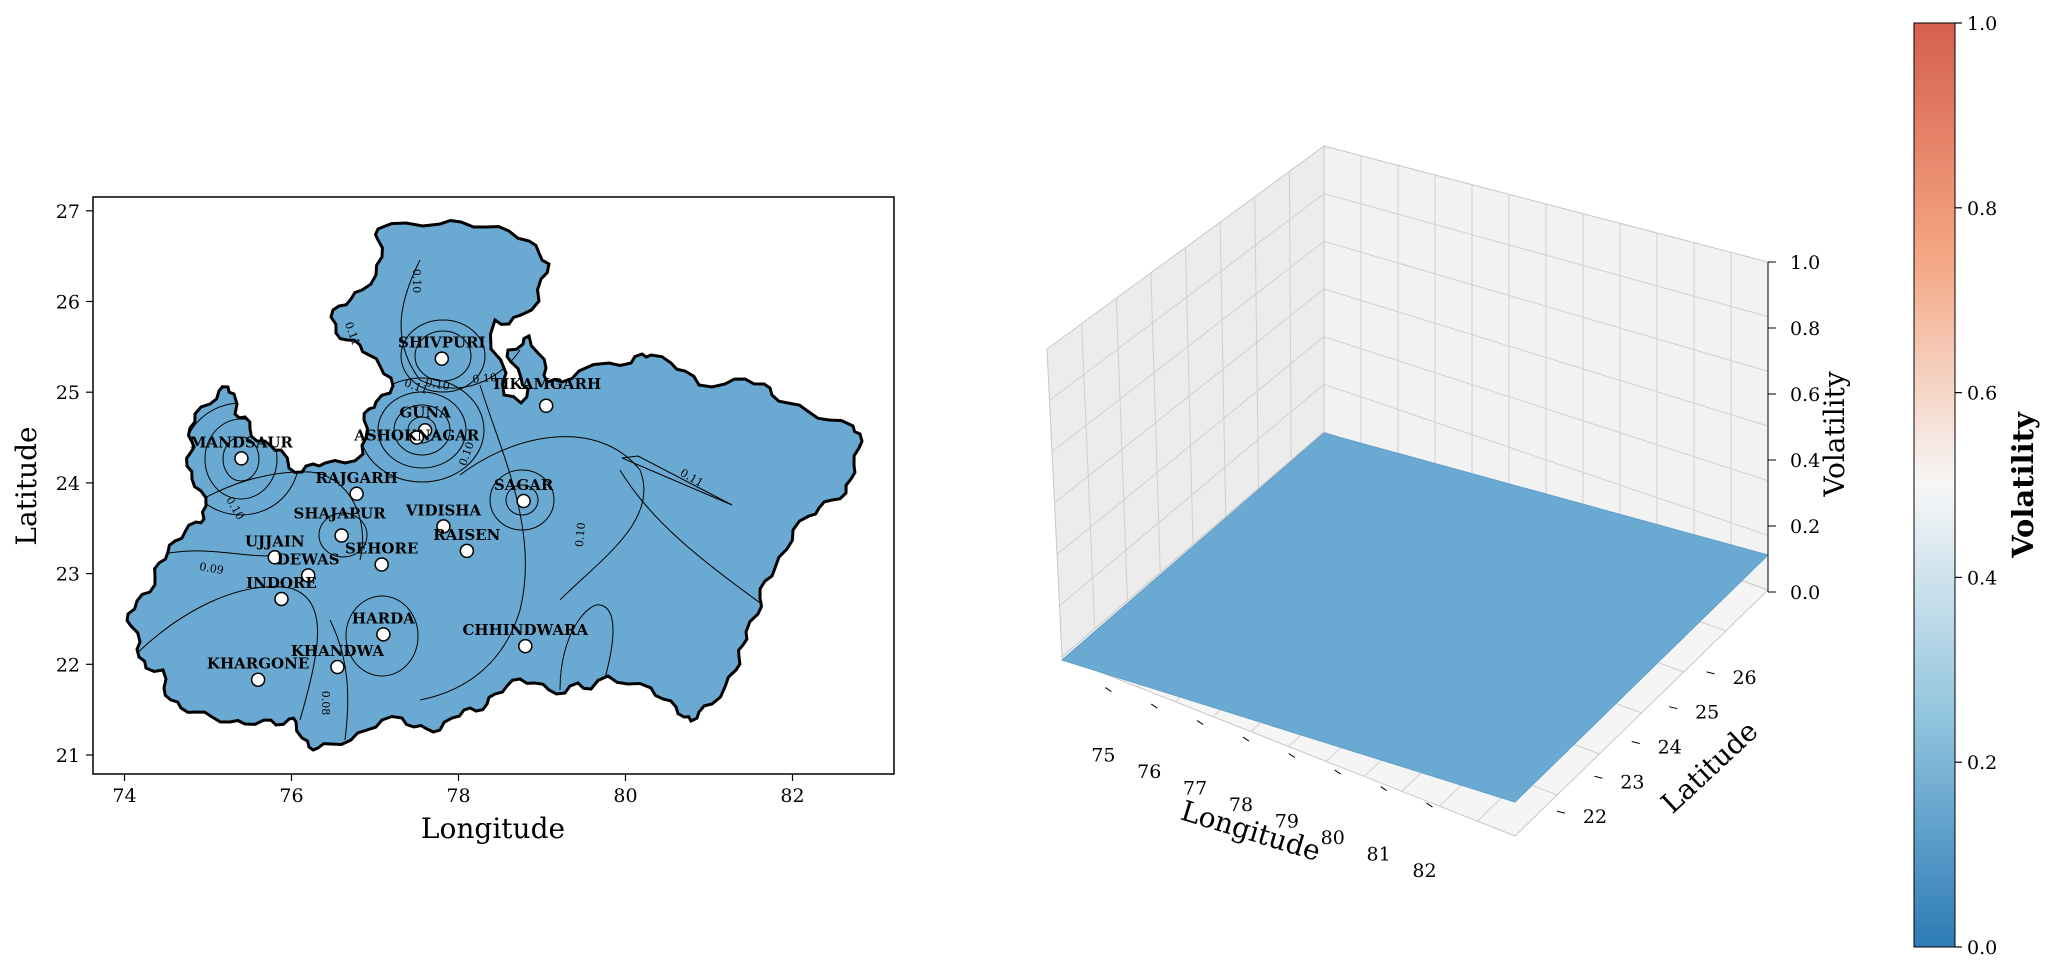 Image resolution: width=2052 pixels, height=973 pixels. Describe the element at coordinates (308, 559) in the screenshot. I see `city-label: DEWAS` at that location.